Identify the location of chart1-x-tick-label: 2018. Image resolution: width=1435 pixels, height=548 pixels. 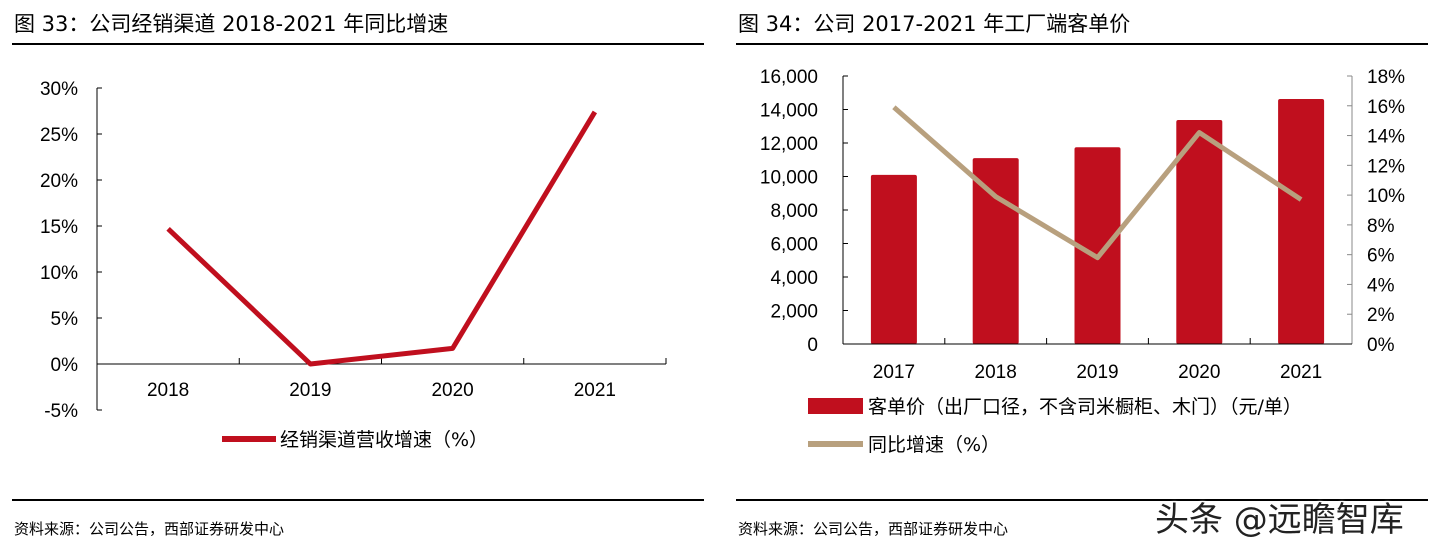
(168, 390).